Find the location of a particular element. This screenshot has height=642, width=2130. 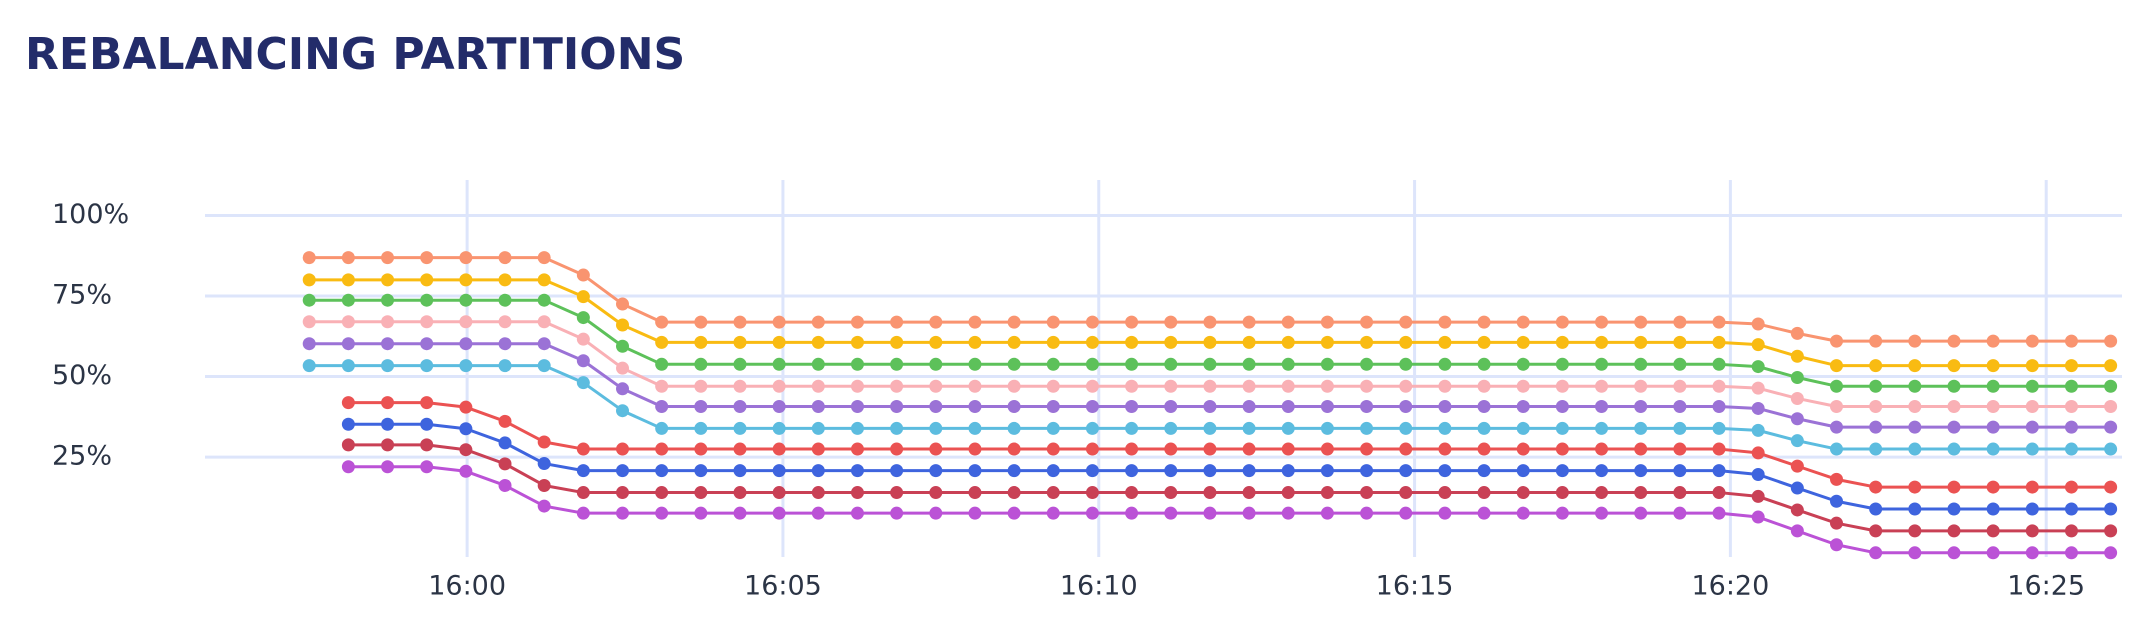

x-tick-label: 16:10 is located at coordinates (1099, 586).